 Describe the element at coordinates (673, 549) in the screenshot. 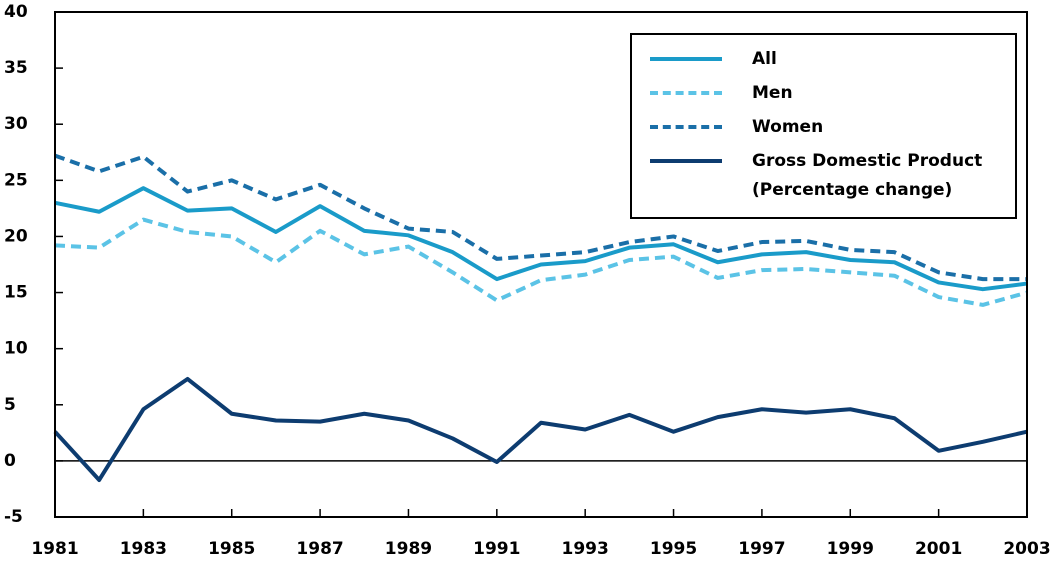

I see `x-tick-label: 1995` at that location.